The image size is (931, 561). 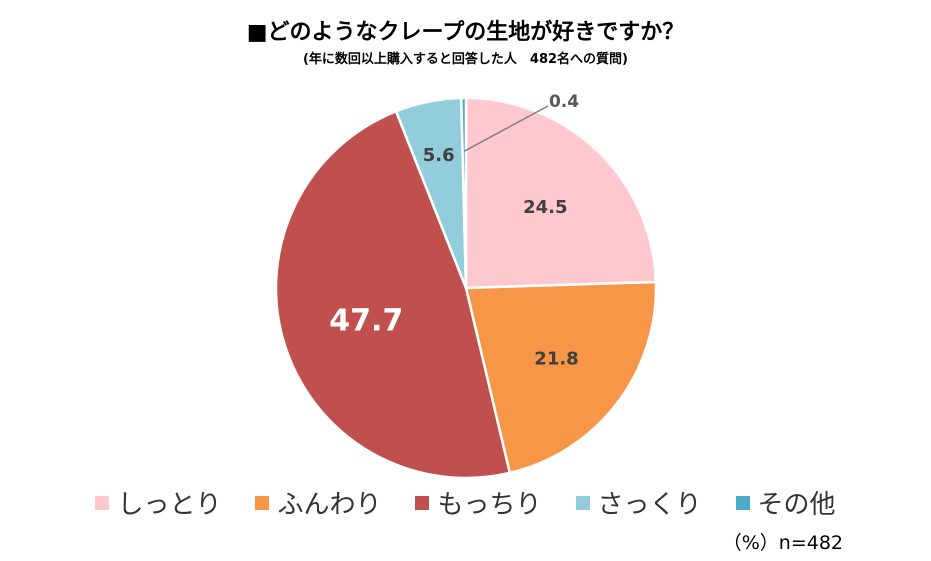 I want to click on legend-item-4: さっくり, so click(x=638, y=502).